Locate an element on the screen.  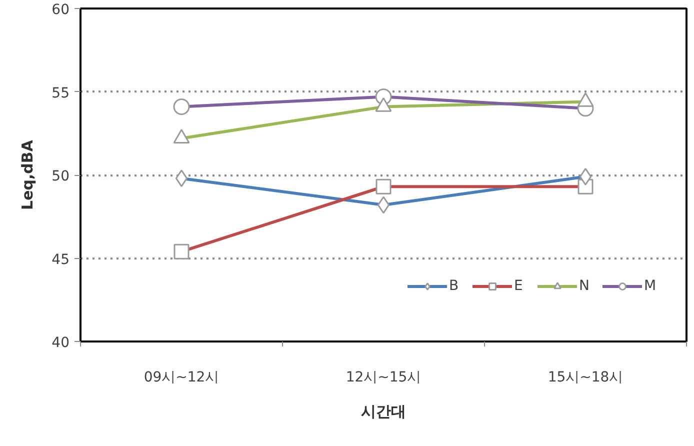
legend-label: E is located at coordinates (519, 286).